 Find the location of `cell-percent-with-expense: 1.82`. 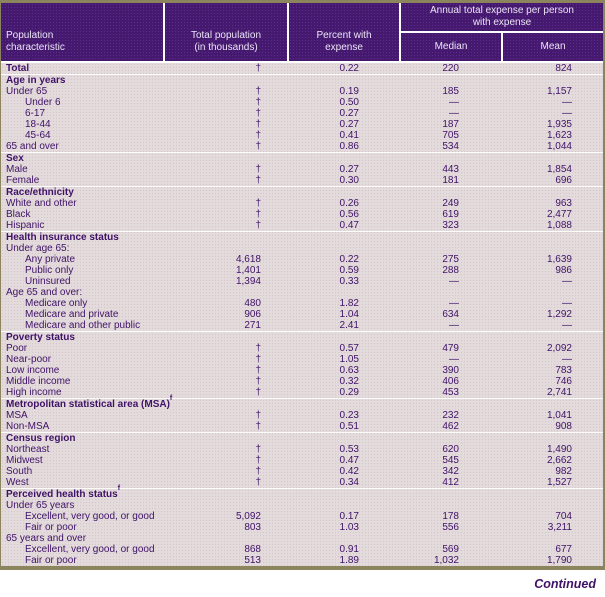

cell-percent-with-expense: 1.82 is located at coordinates (349, 303).